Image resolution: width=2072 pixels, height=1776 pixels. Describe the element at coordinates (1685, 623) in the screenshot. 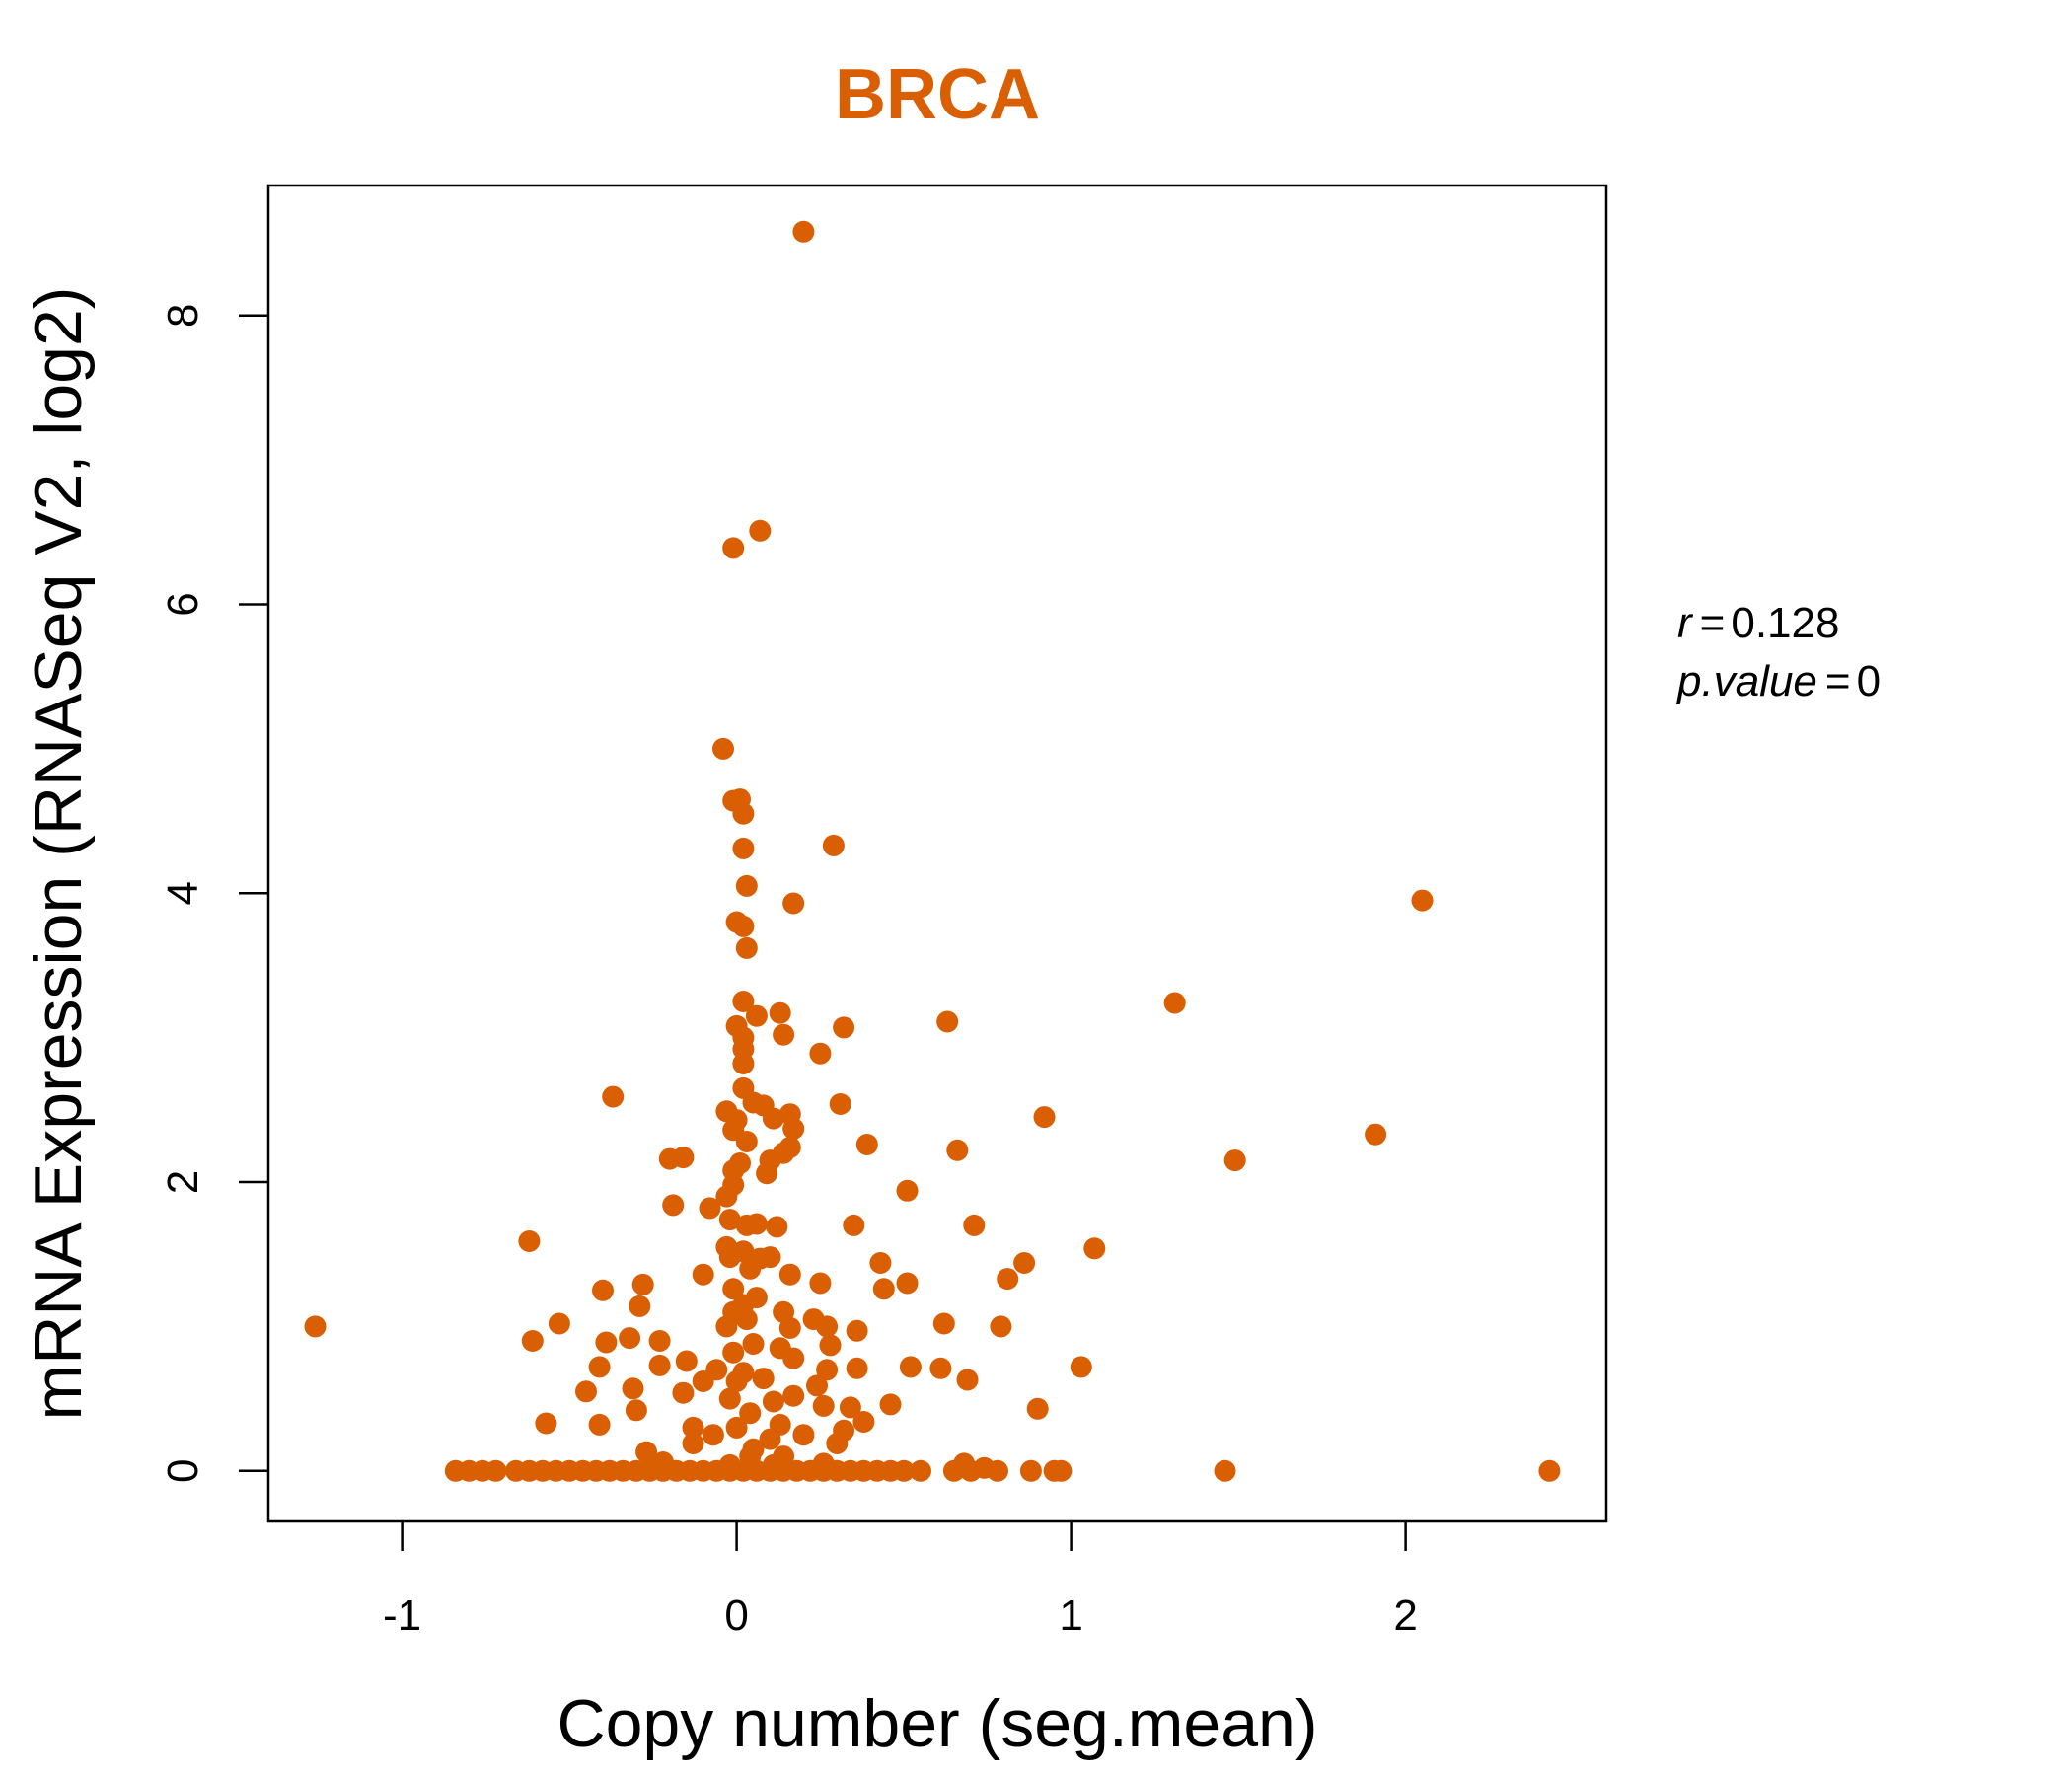

I see `r-label: r` at that location.